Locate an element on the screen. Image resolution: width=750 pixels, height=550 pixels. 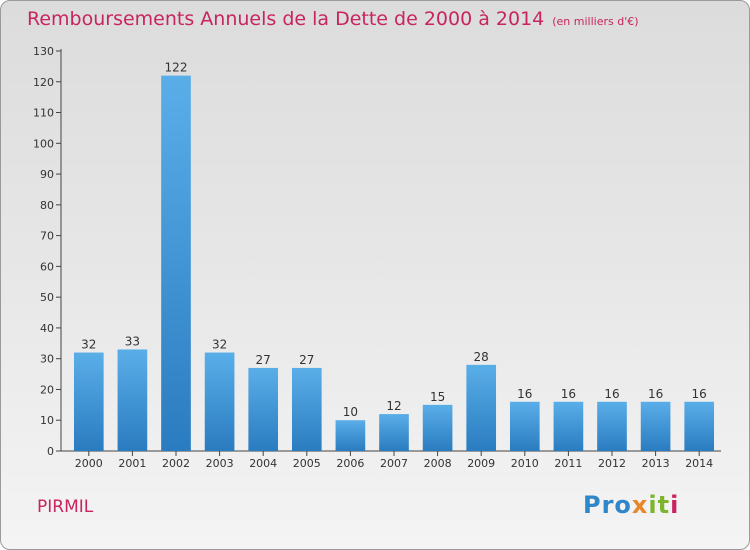
bar-value-label: 33 is located at coordinates (132, 341).